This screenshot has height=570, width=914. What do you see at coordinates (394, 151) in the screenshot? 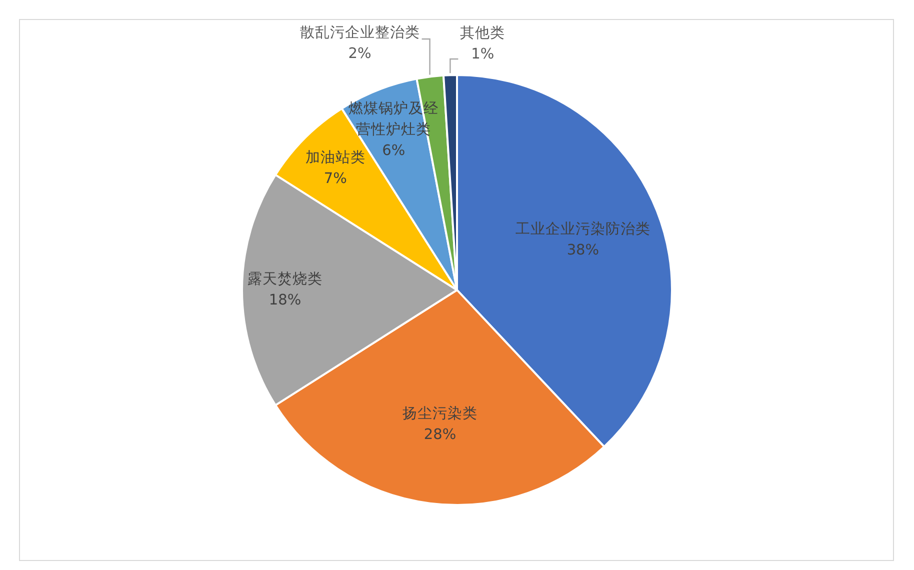
I see `data-label: 6%` at bounding box center [394, 151].